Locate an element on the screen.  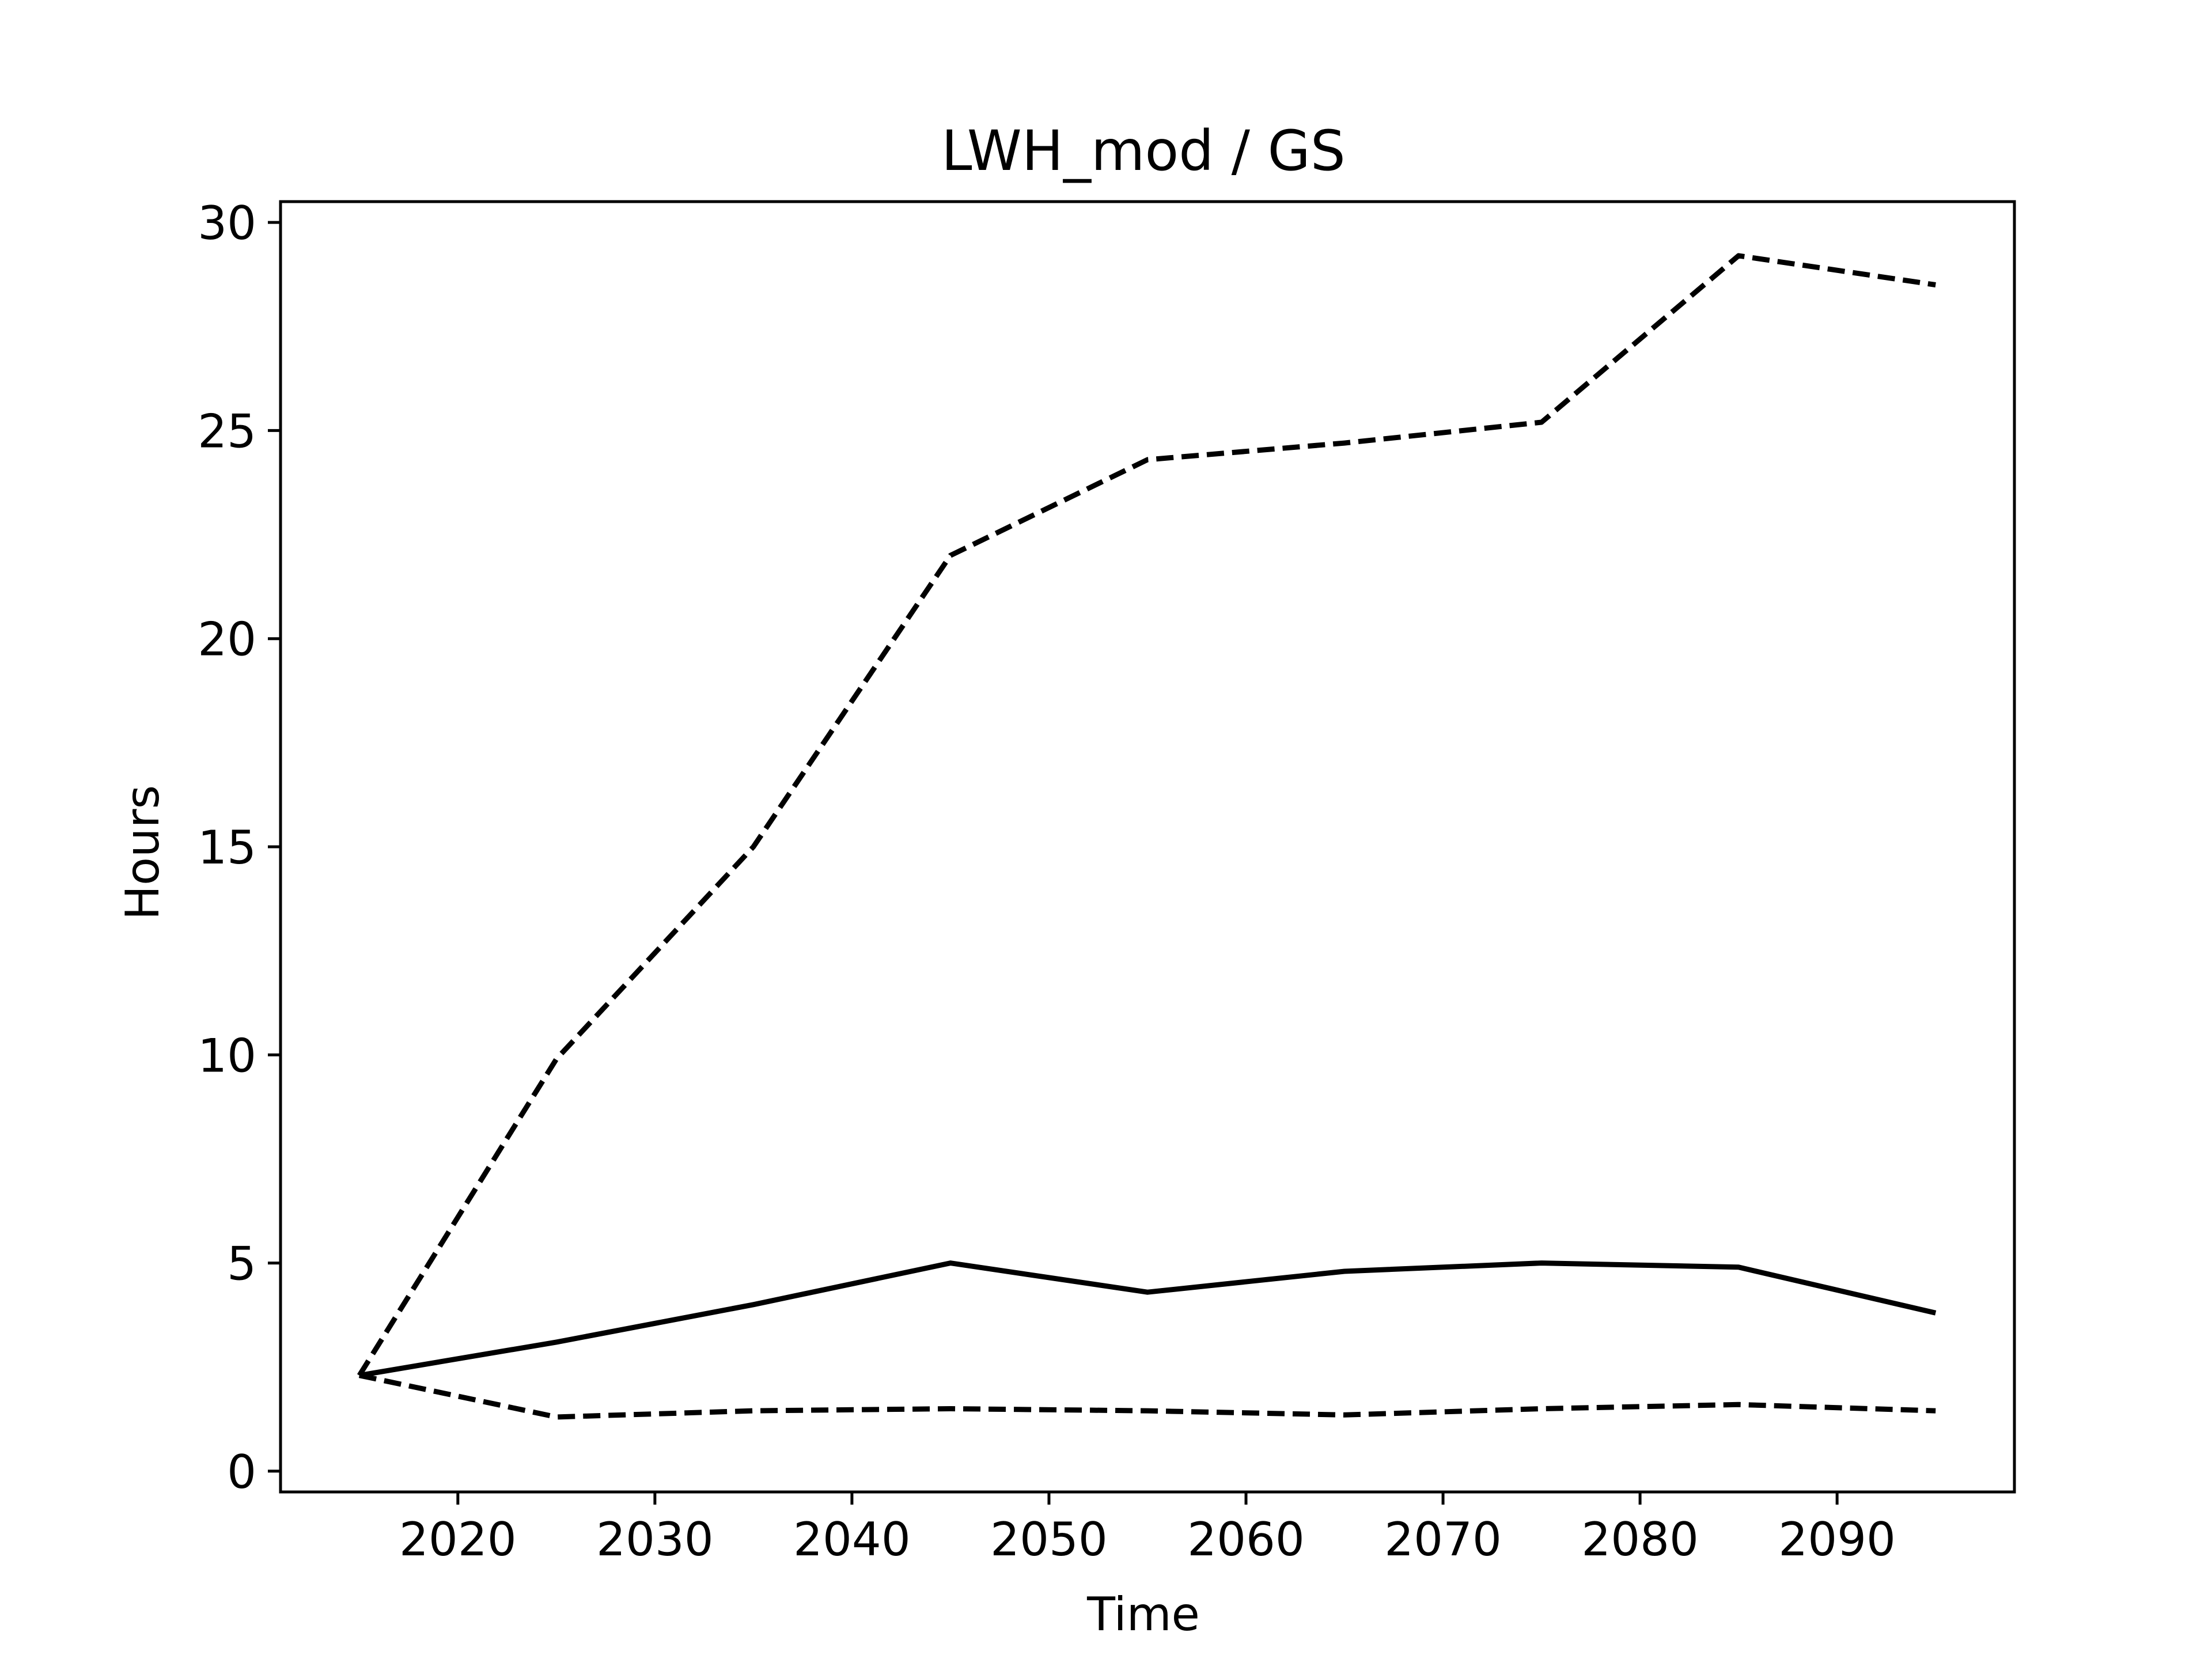
x-tick-label: 2090 is located at coordinates (1837, 1539).